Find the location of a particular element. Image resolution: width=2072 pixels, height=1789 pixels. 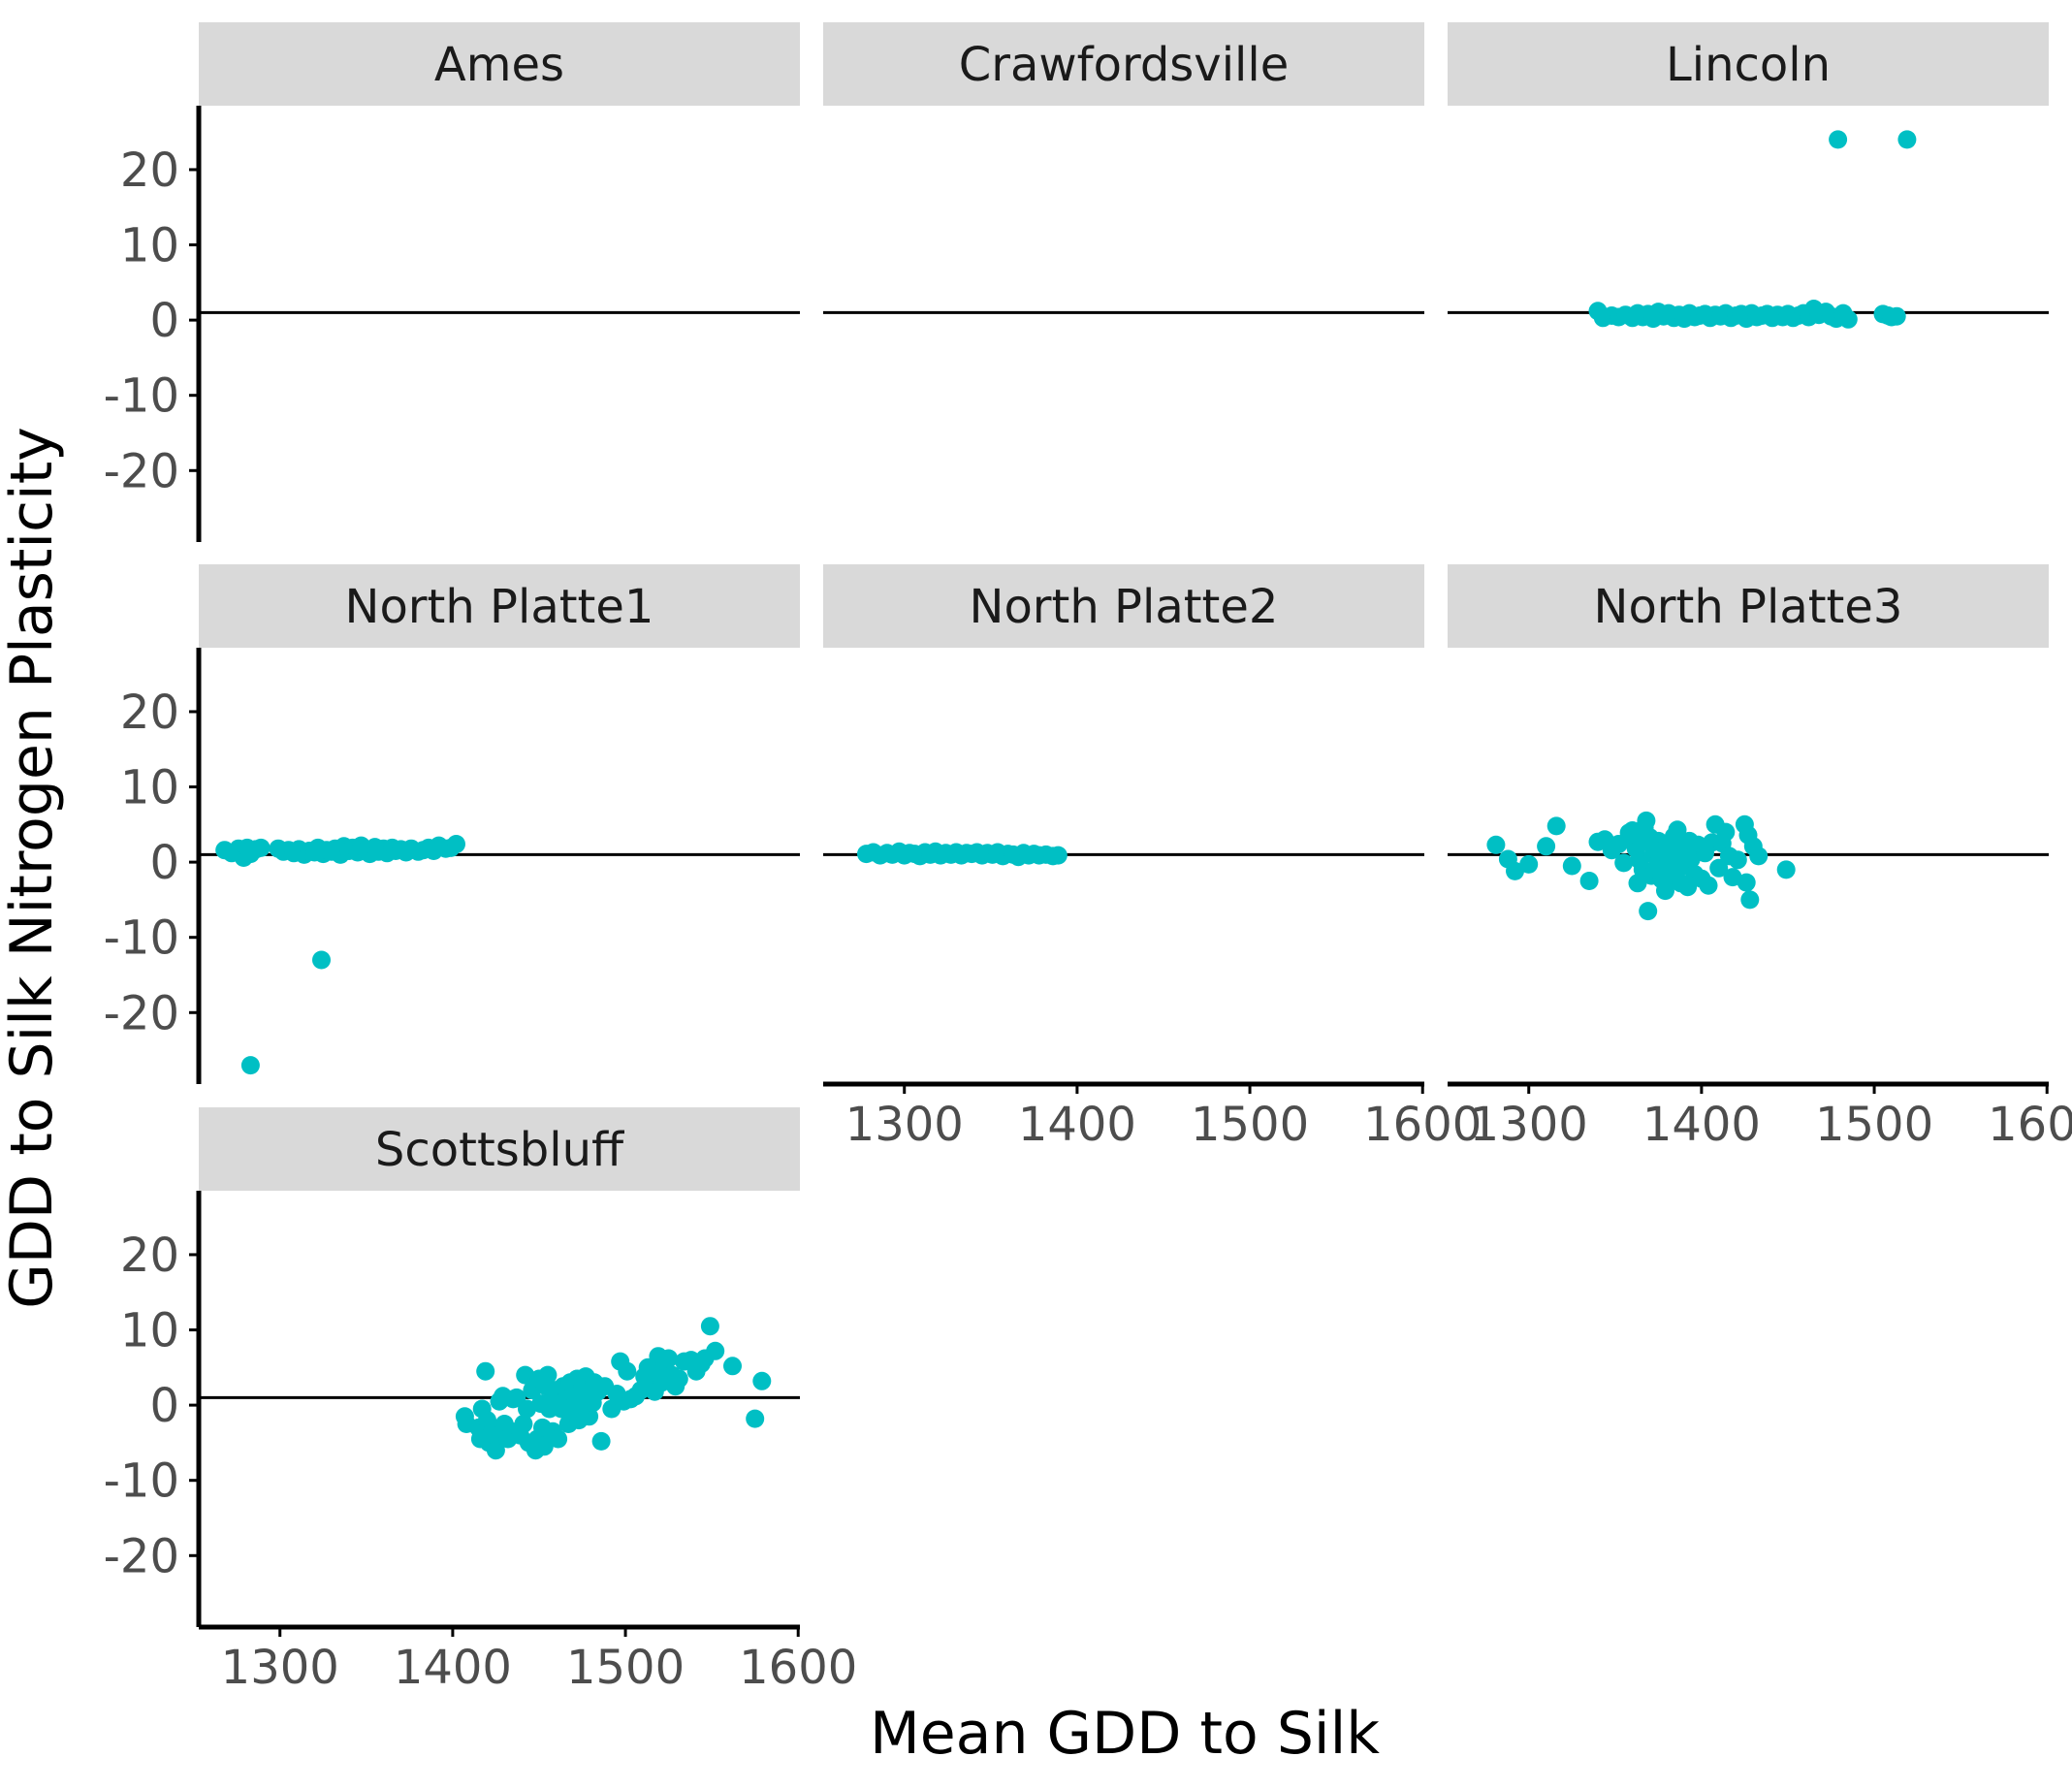

facet-panel-ames: Ames -20 -10 0 10 20 is located at coordinates (452, 282).